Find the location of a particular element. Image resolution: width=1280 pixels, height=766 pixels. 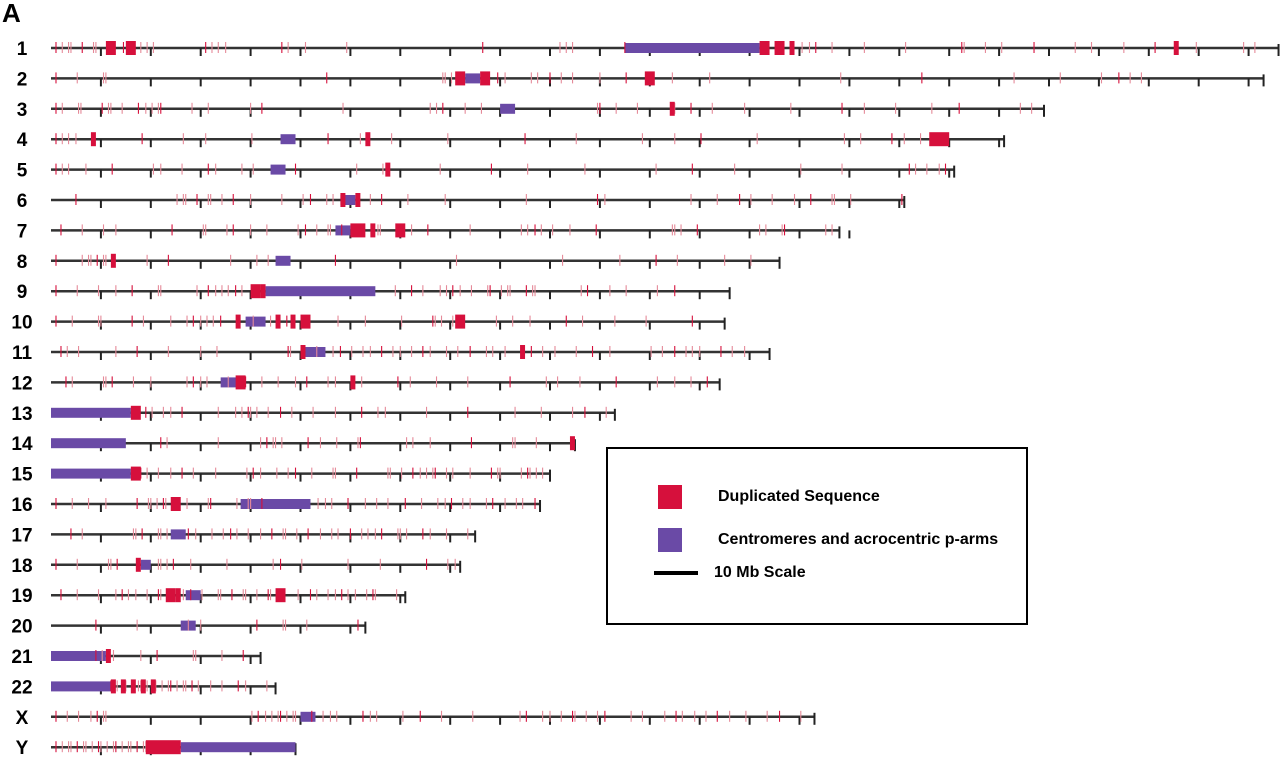

legend-scale-label: 10 Mb Scale is located at coordinates (760, 572).